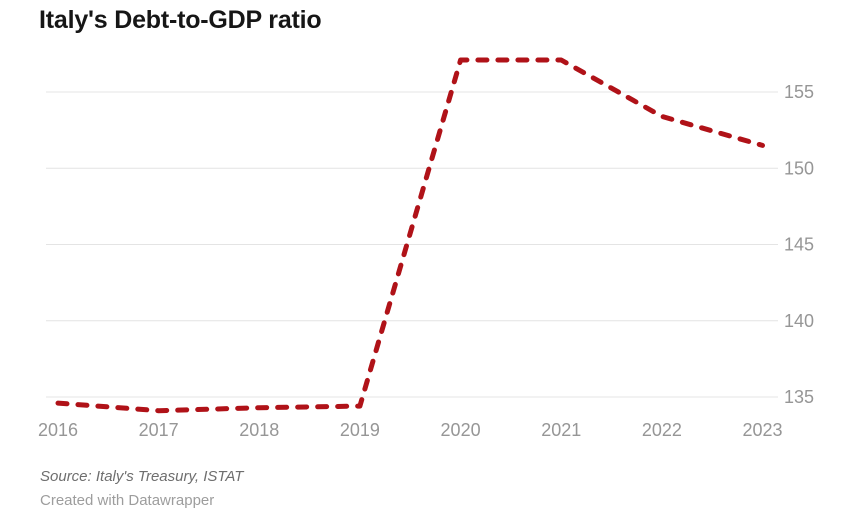 This screenshot has height=519, width=859. Describe the element at coordinates (799, 245) in the screenshot. I see `y-tick-label: 145` at that location.